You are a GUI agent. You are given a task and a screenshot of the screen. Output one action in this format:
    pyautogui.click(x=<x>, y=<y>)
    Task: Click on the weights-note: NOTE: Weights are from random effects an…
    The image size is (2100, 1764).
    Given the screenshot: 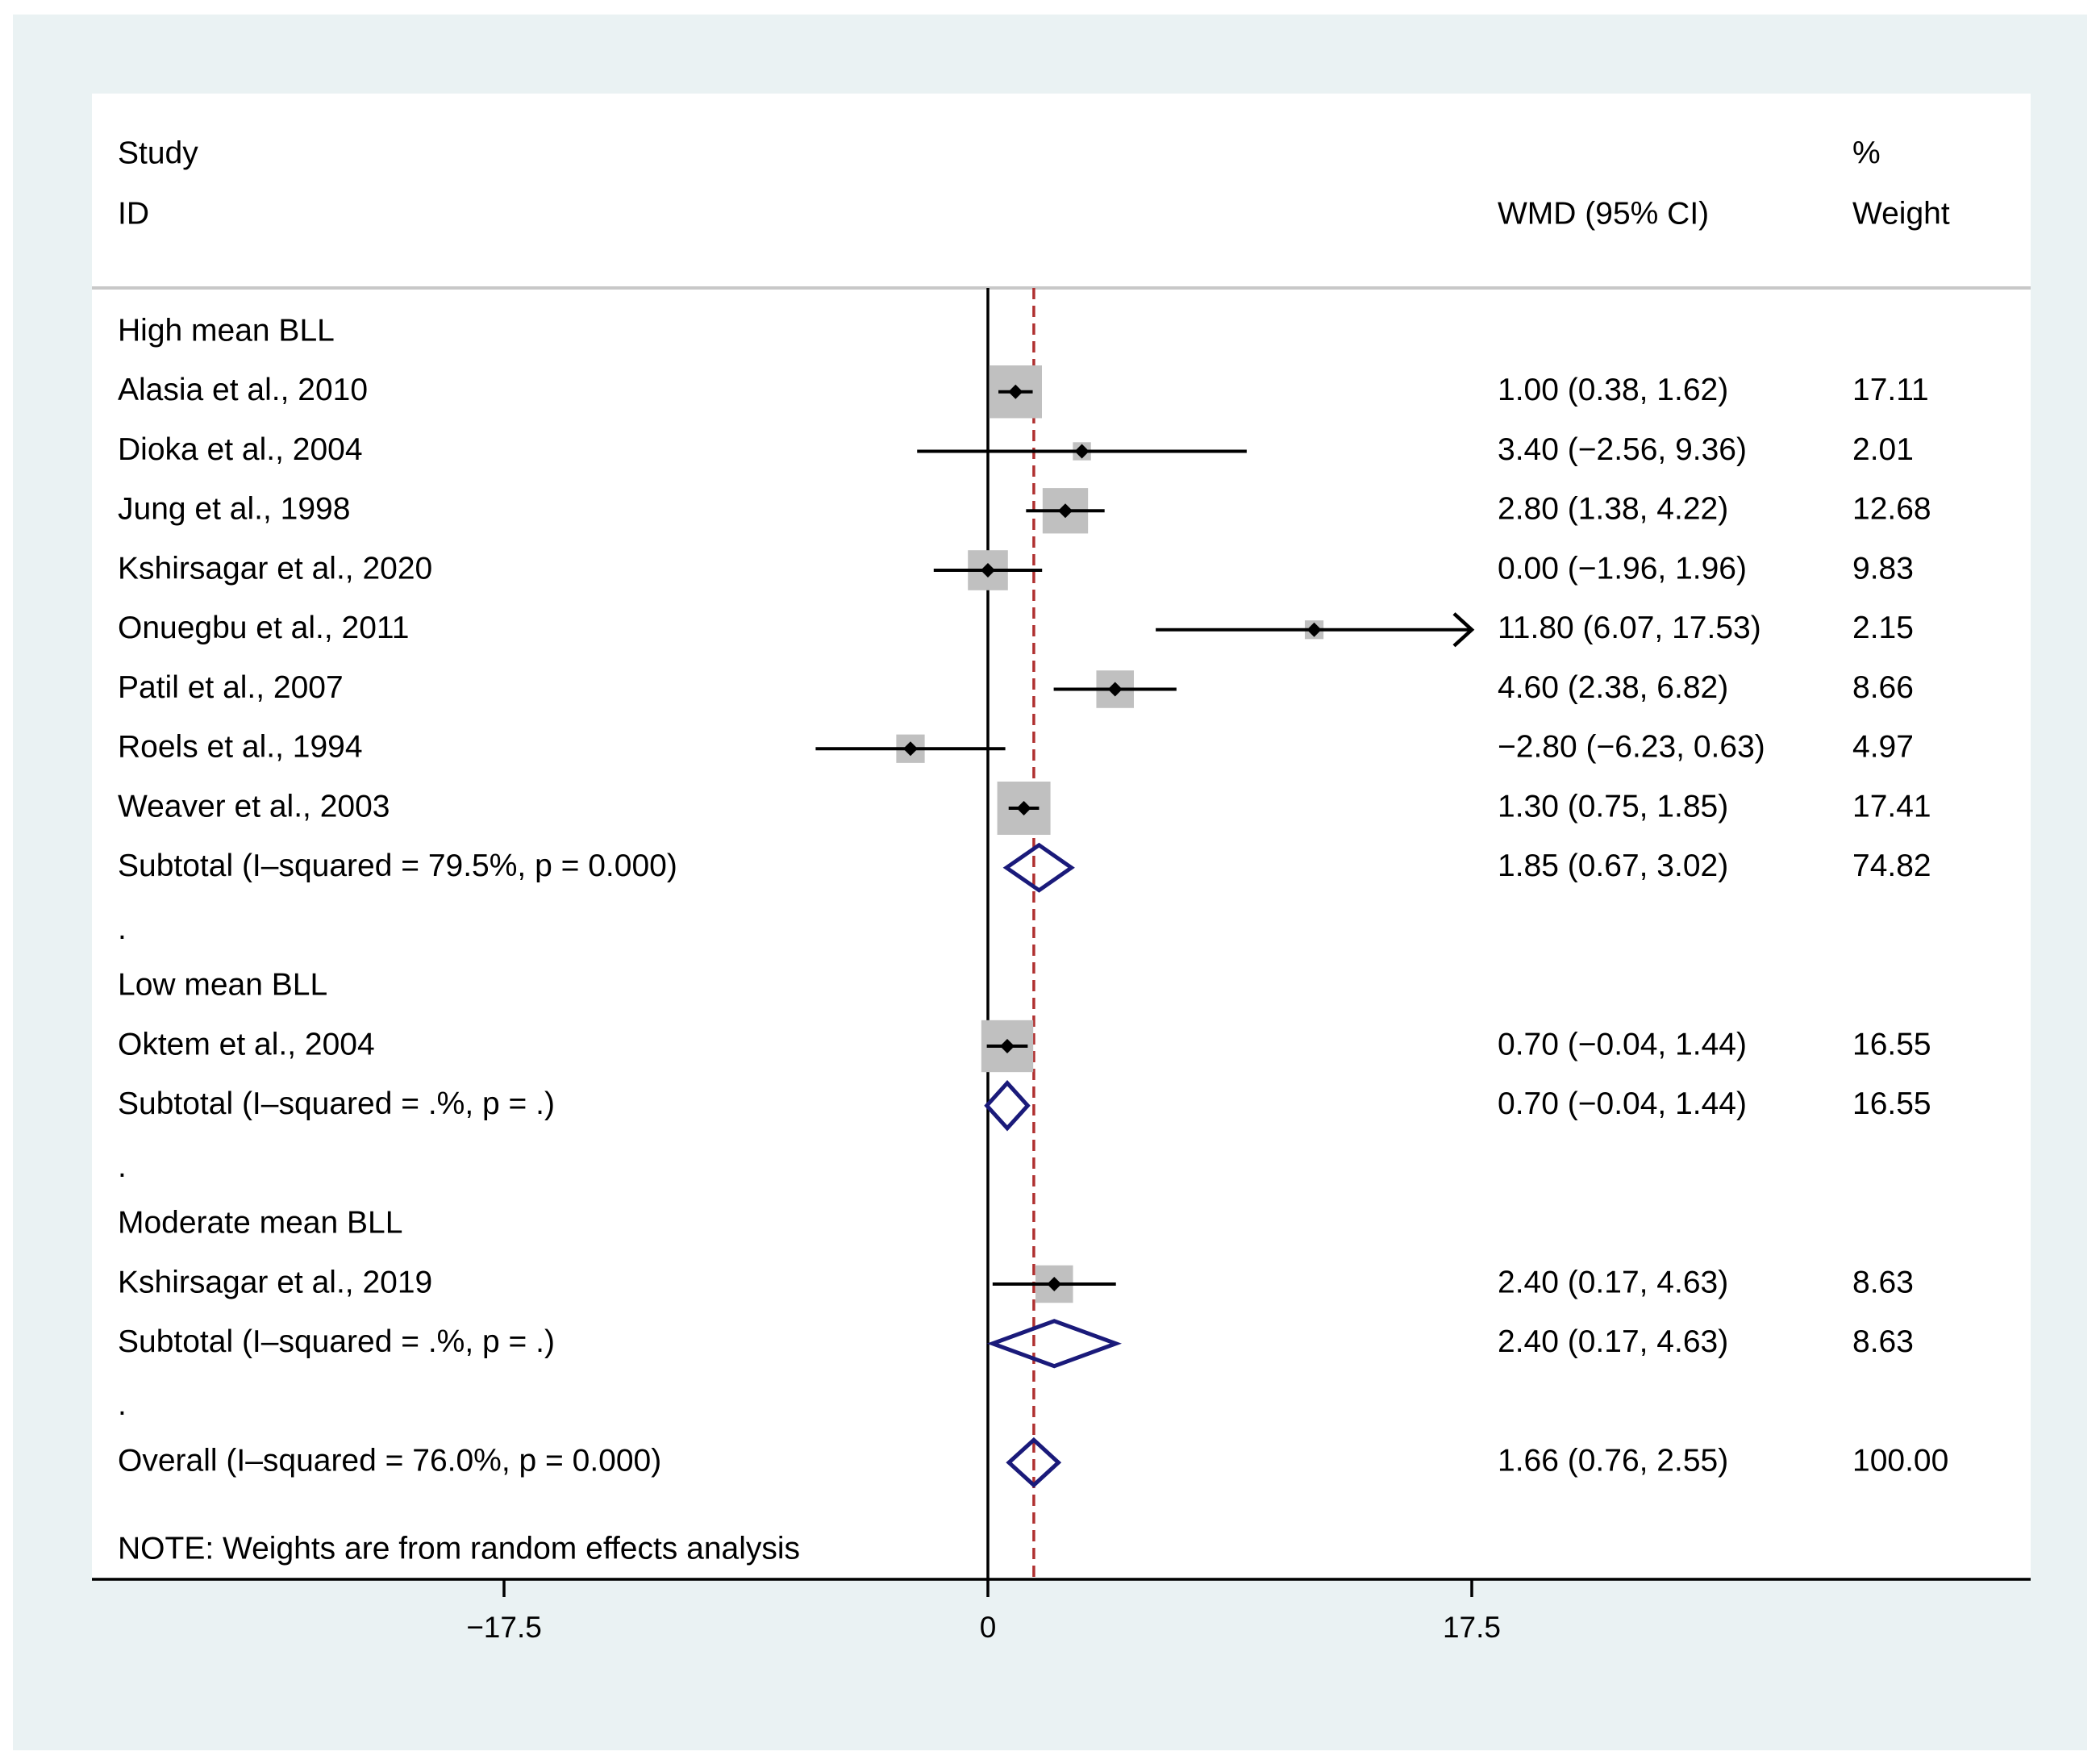 What is the action you would take?
    pyautogui.click(x=459, y=1548)
    